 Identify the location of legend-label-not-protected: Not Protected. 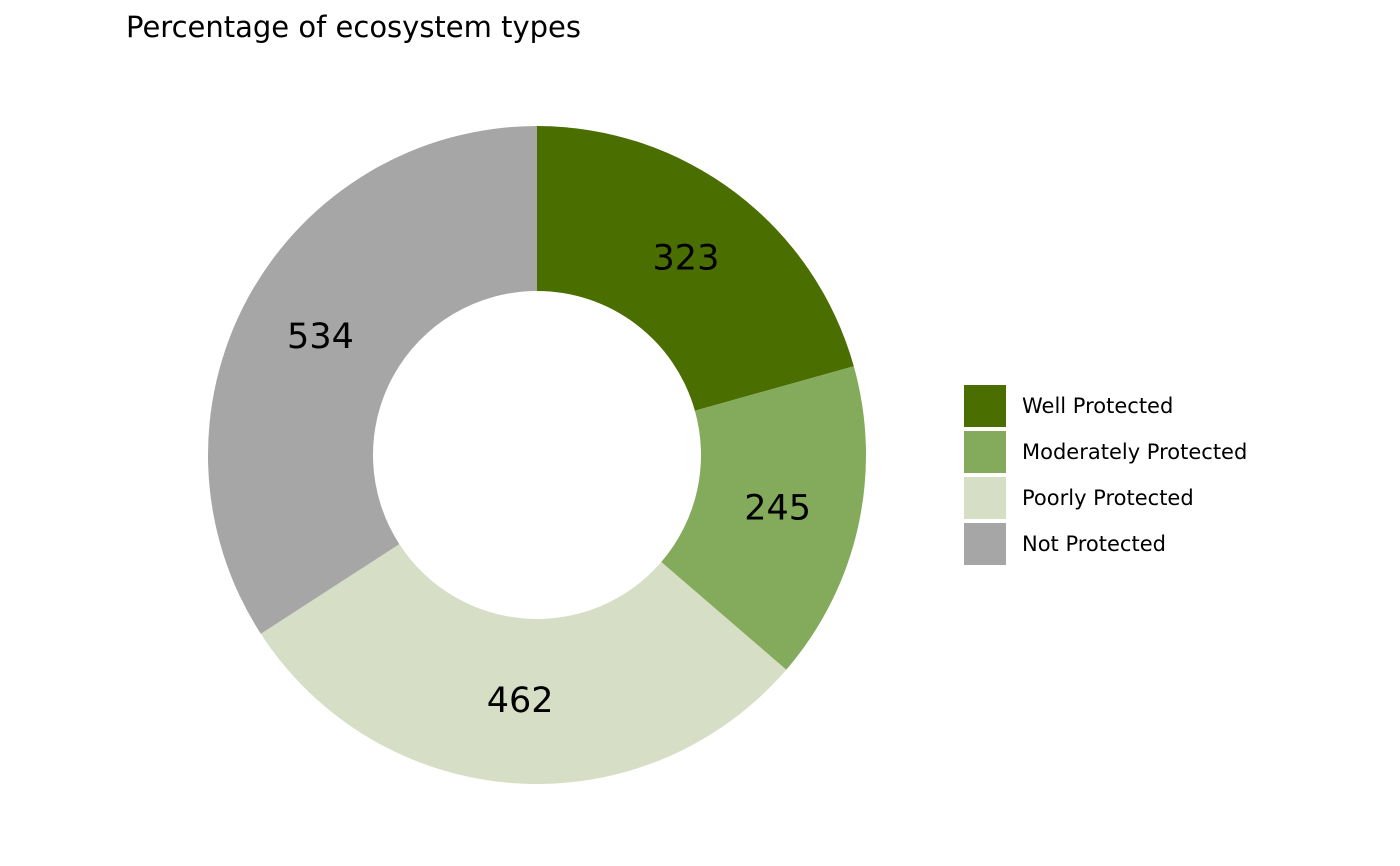
(1094, 544).